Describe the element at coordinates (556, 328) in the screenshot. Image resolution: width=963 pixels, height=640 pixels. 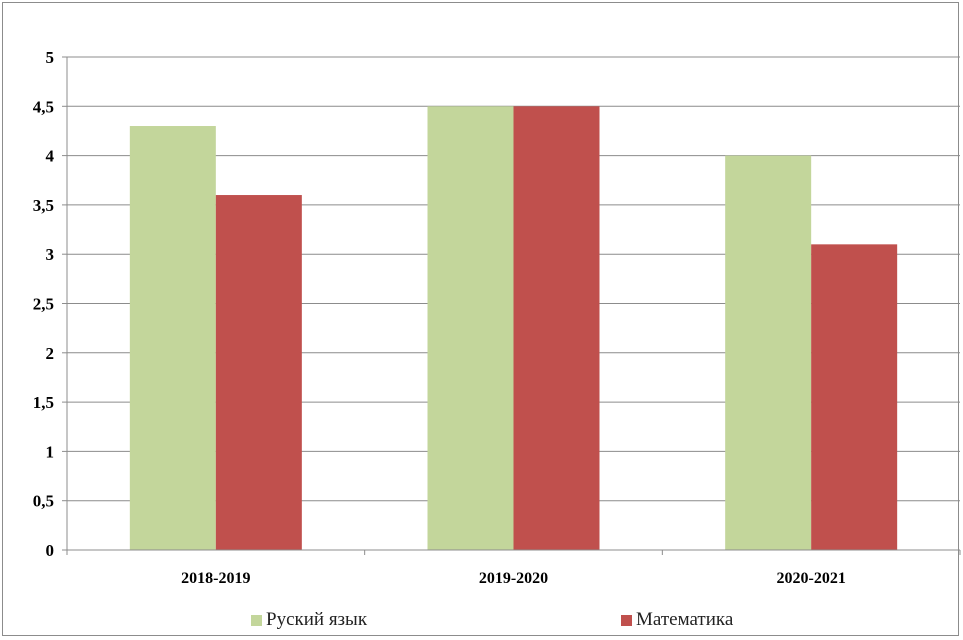
I see `bar-math-2019-2020` at that location.